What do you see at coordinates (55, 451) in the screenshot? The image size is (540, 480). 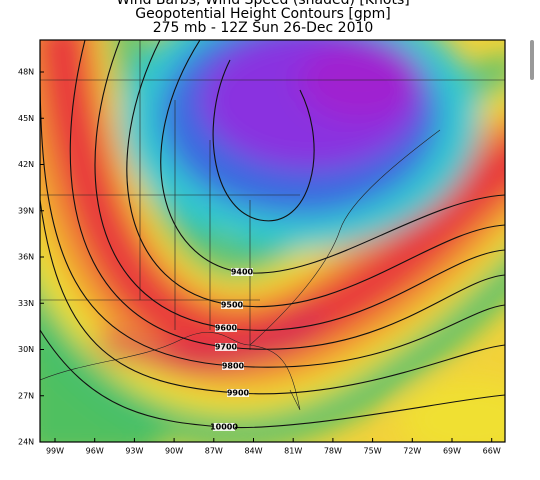 I see `lon-label: 99W` at bounding box center [55, 451].